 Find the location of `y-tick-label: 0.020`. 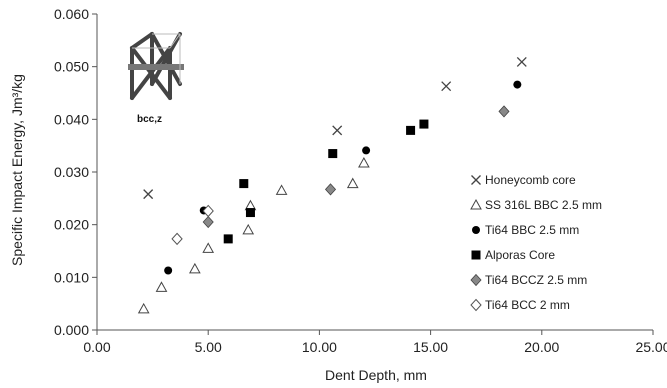

y-tick-label: 0.020 is located at coordinates (71, 225).